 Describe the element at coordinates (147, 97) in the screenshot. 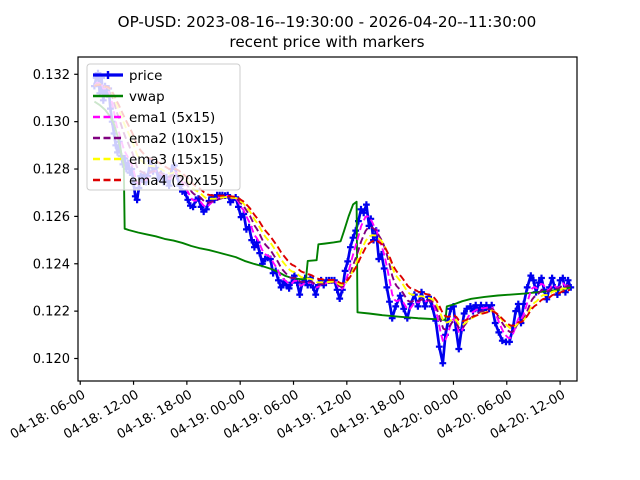

I see `legend-label: vwap` at that location.